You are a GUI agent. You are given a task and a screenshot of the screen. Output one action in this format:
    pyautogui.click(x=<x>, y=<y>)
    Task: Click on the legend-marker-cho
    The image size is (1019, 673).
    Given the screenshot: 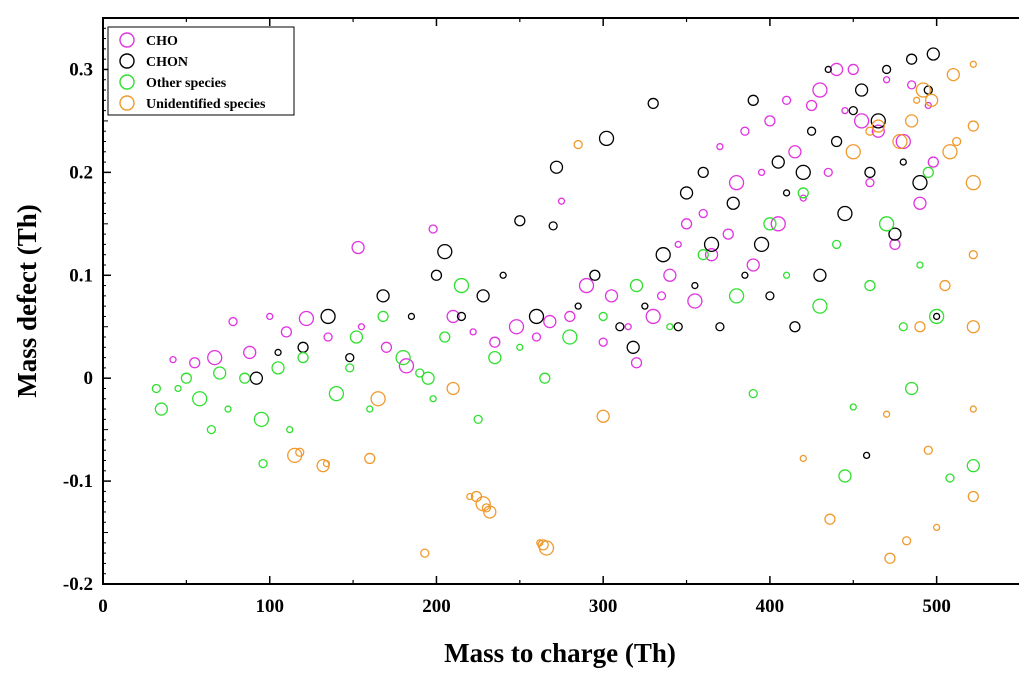 What is the action you would take?
    pyautogui.click(x=127, y=40)
    